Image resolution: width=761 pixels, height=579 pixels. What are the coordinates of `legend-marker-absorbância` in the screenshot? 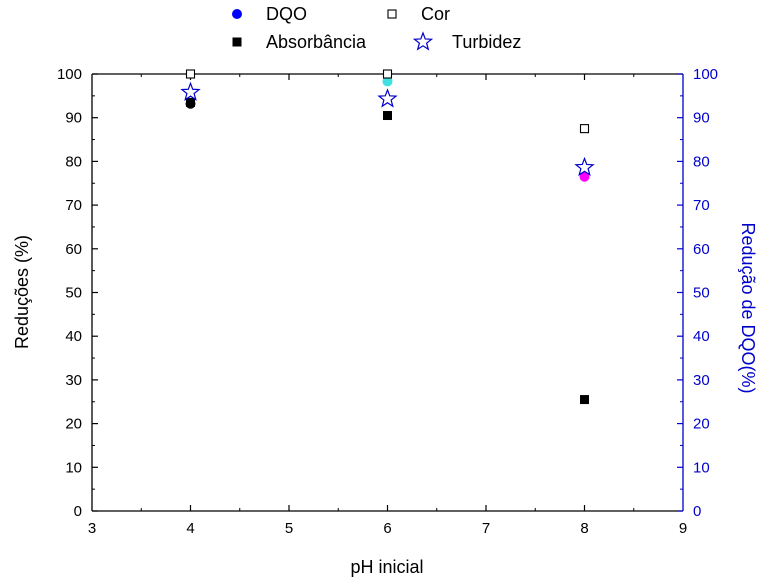 It's located at (237, 42).